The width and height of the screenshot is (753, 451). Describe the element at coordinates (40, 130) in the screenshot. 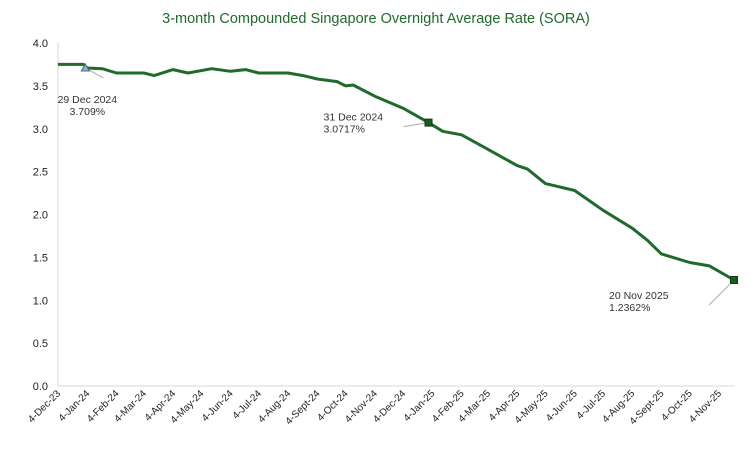

I see `y-tick-label: 3.0` at that location.